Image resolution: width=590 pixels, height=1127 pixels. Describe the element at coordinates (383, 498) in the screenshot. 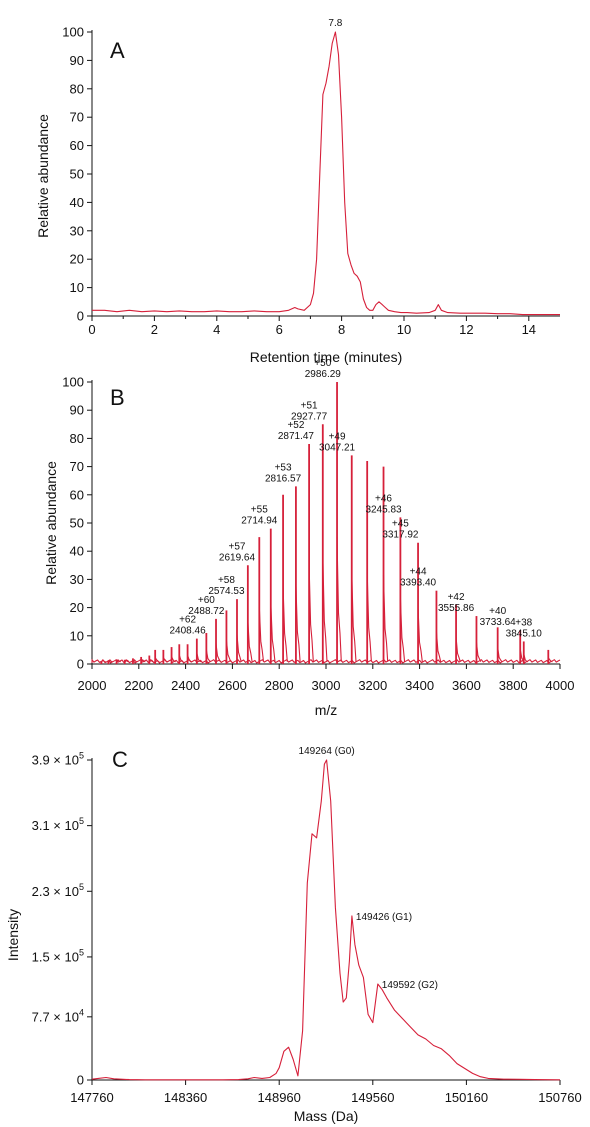

I see `panel-b-charge-label: +46` at that location.